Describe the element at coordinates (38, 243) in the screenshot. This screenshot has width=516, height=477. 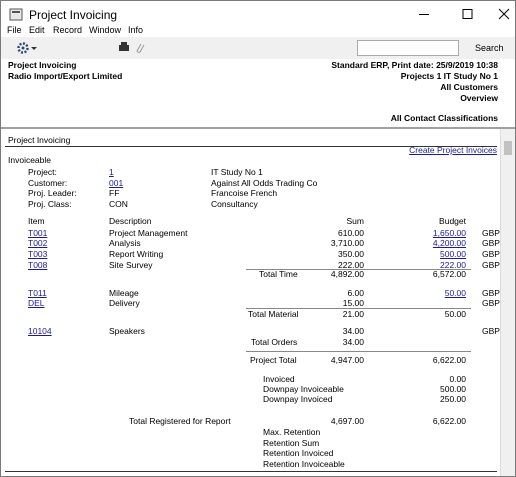
I see `item-code: T002` at that location.